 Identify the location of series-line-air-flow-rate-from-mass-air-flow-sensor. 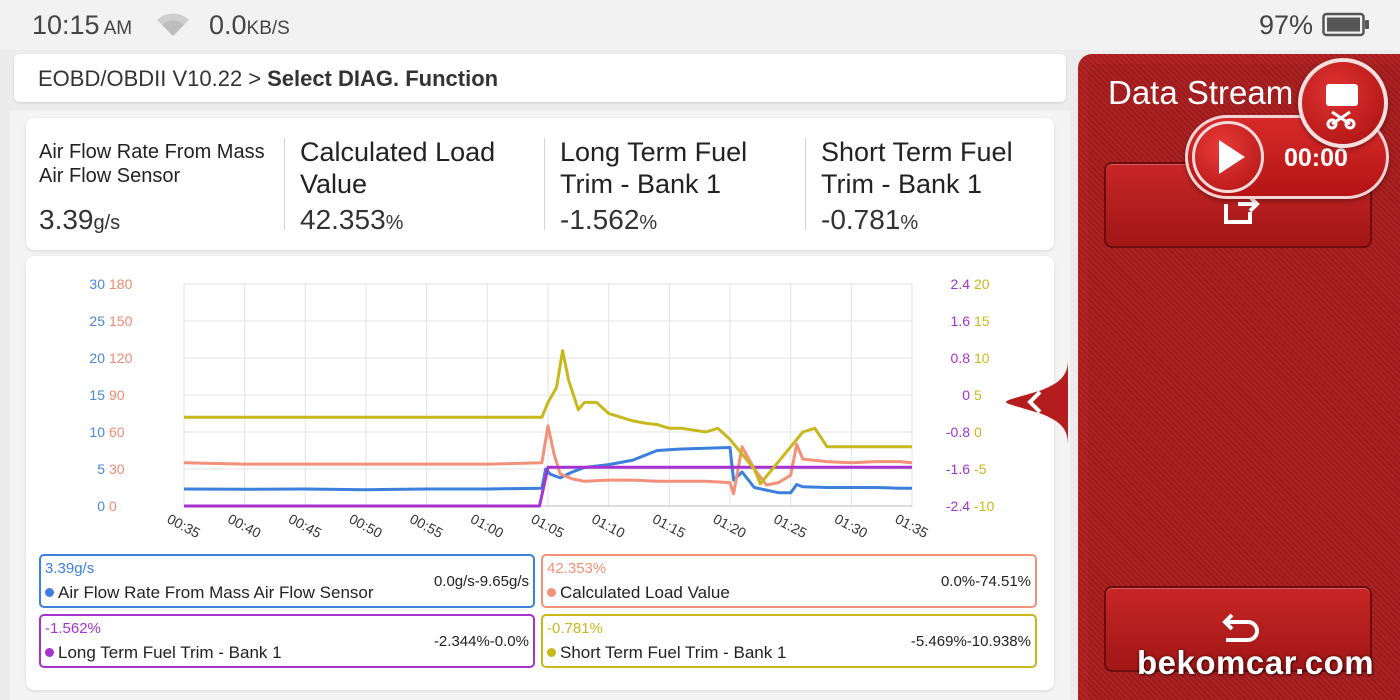
(547, 470).